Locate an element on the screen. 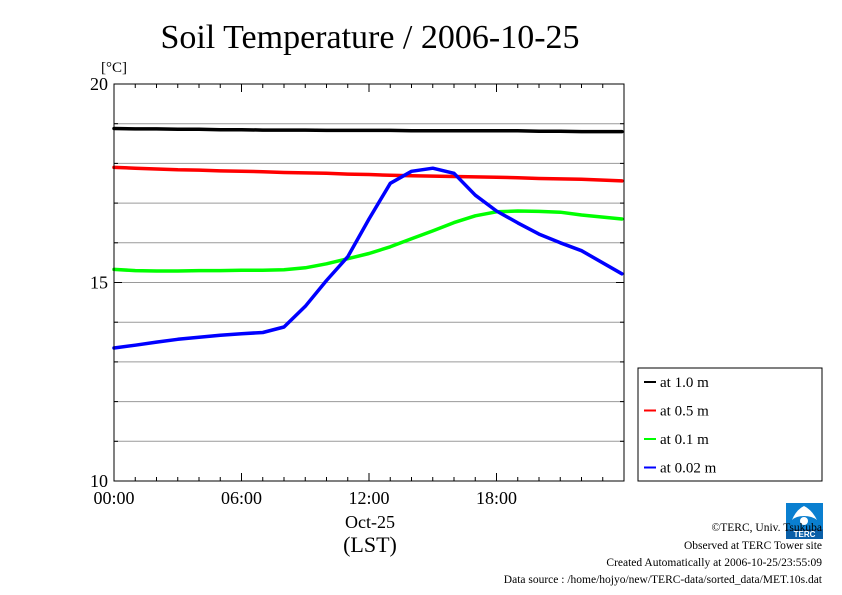  y-axis-unit-label: [°C] is located at coordinates (114, 68).